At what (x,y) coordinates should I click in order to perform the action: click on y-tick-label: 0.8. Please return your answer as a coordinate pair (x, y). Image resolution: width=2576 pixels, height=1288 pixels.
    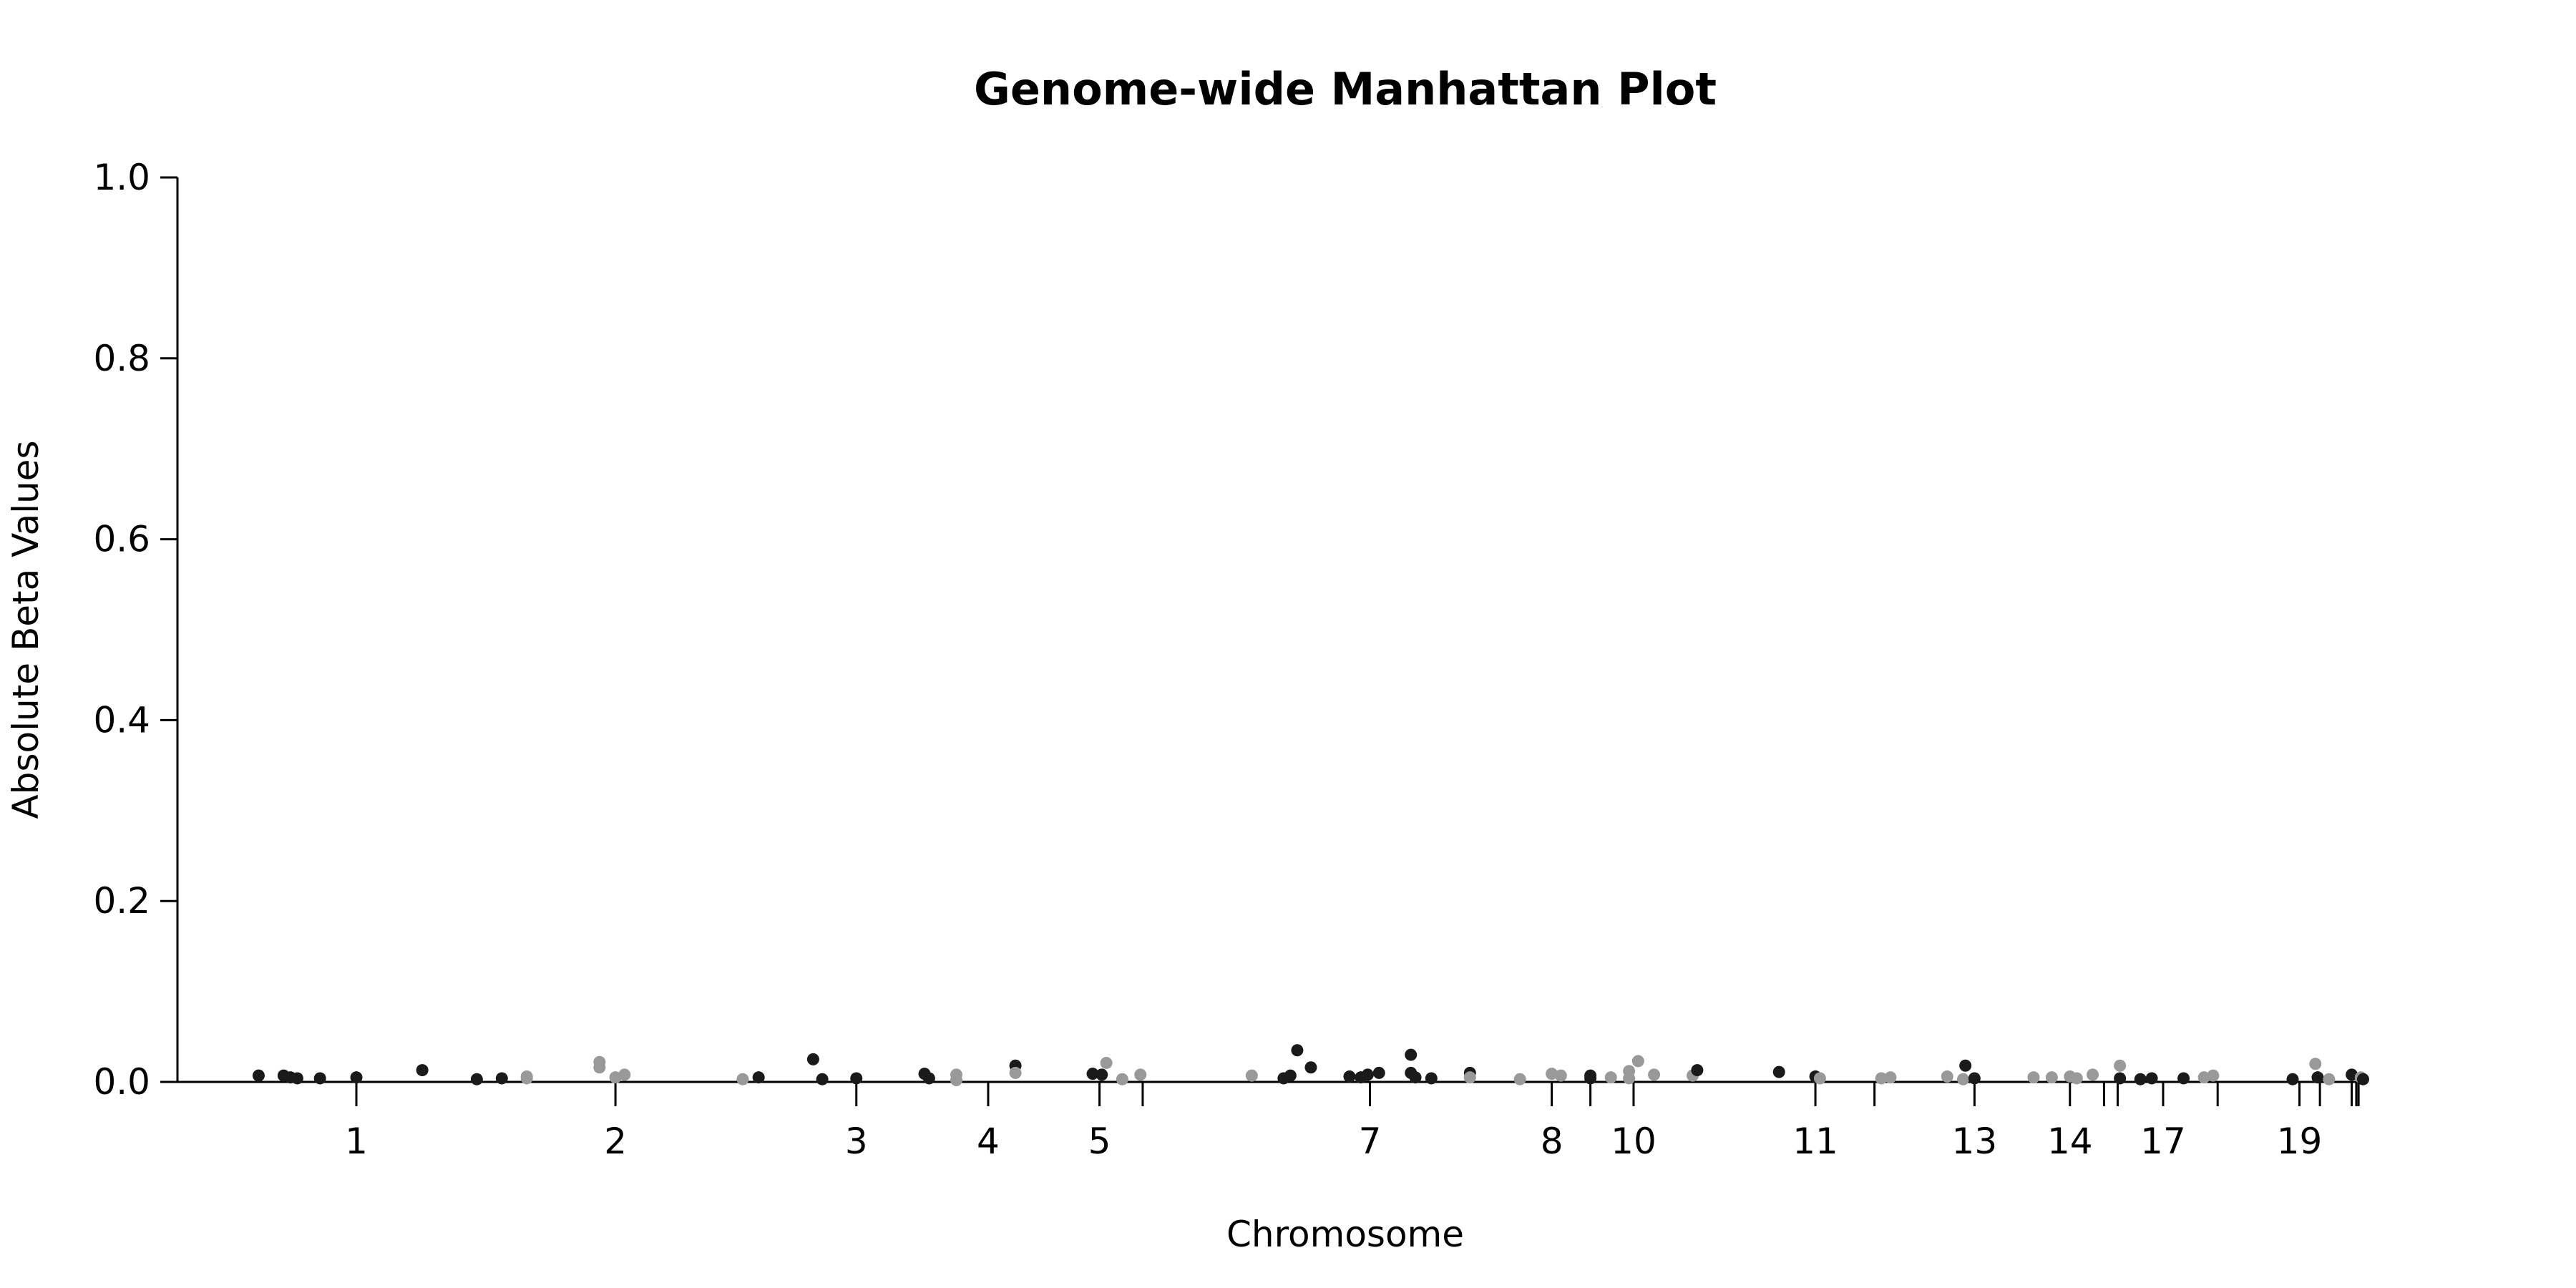
    Looking at the image, I should click on (122, 358).